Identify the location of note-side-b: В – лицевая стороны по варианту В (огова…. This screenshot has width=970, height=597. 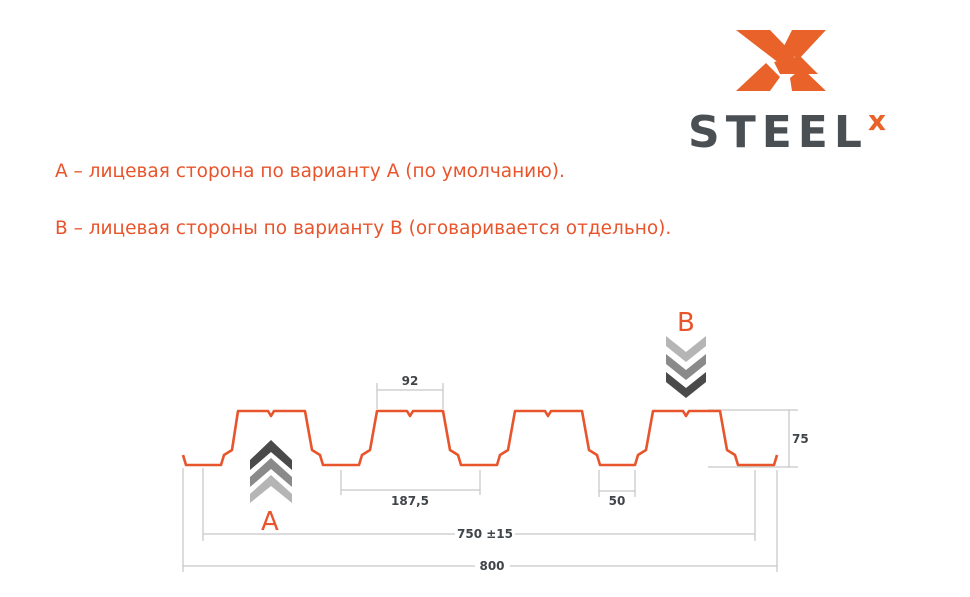
(363, 228).